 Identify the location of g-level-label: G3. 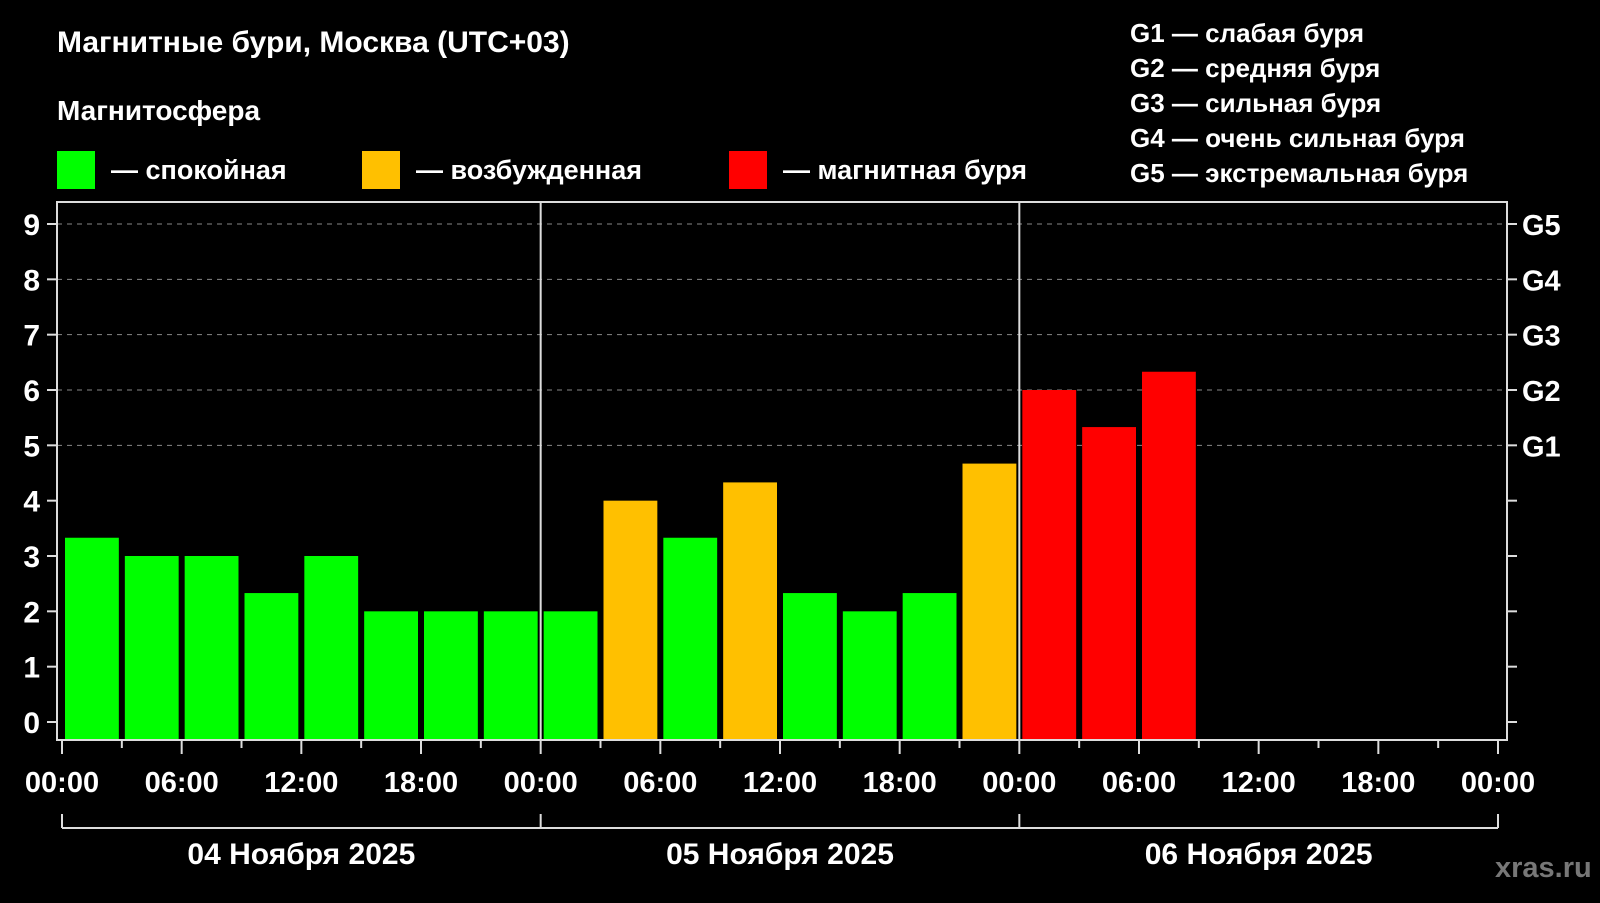
(1541, 337).